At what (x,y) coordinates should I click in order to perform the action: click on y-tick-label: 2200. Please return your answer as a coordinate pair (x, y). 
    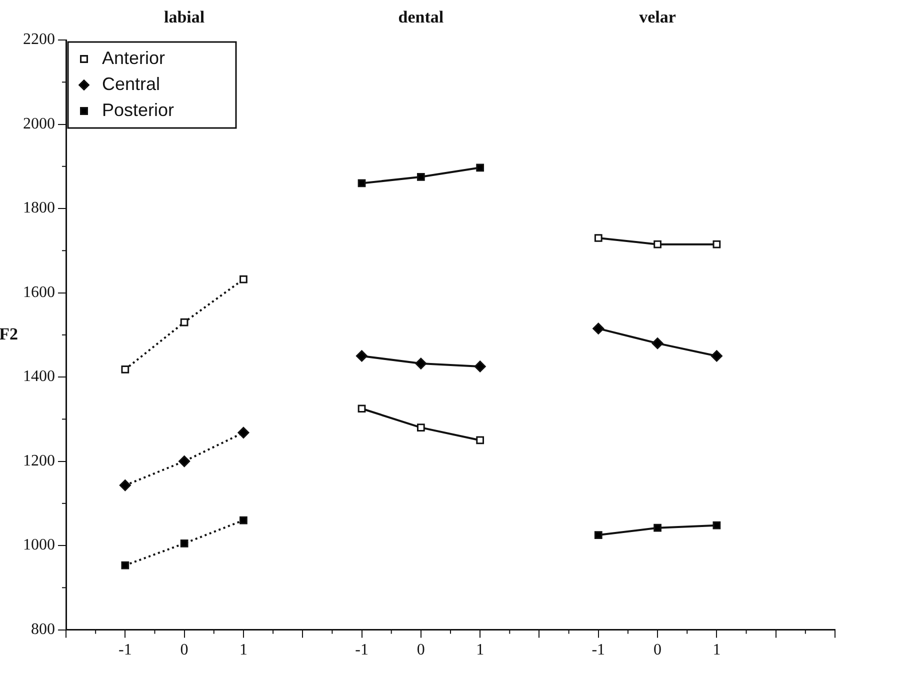
    Looking at the image, I should click on (39, 39).